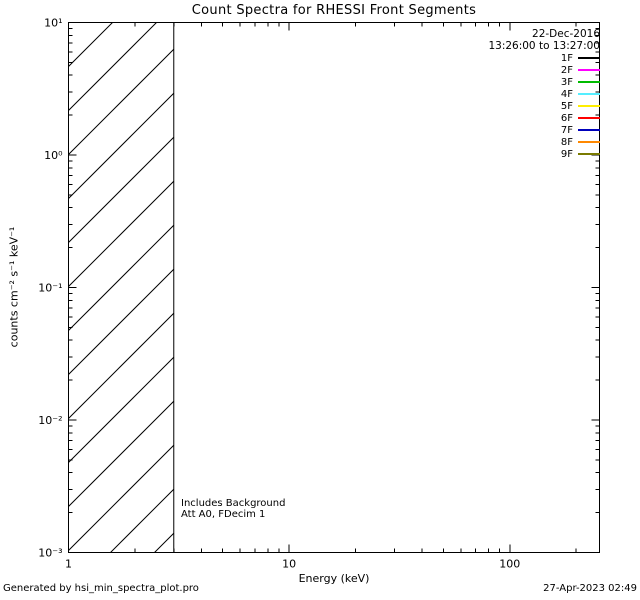  I want to click on legend-entry-label: 6F, so click(566, 118).